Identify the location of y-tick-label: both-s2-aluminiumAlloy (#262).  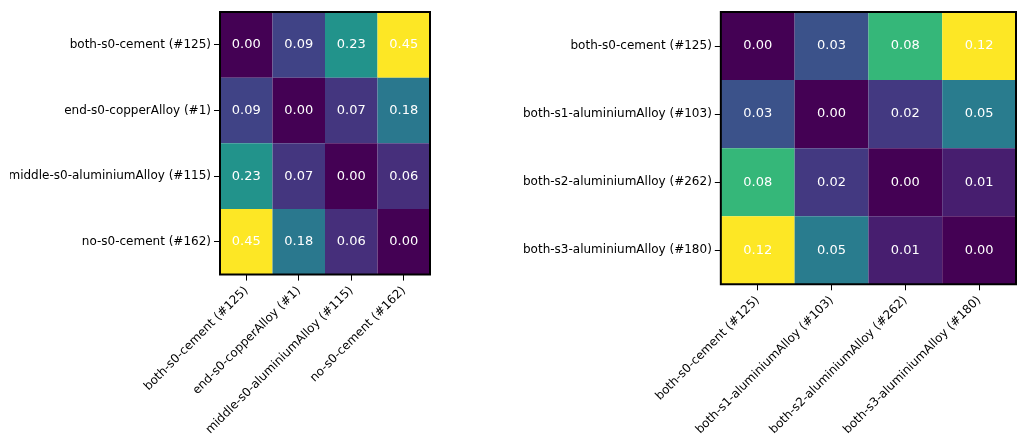
(617, 181).